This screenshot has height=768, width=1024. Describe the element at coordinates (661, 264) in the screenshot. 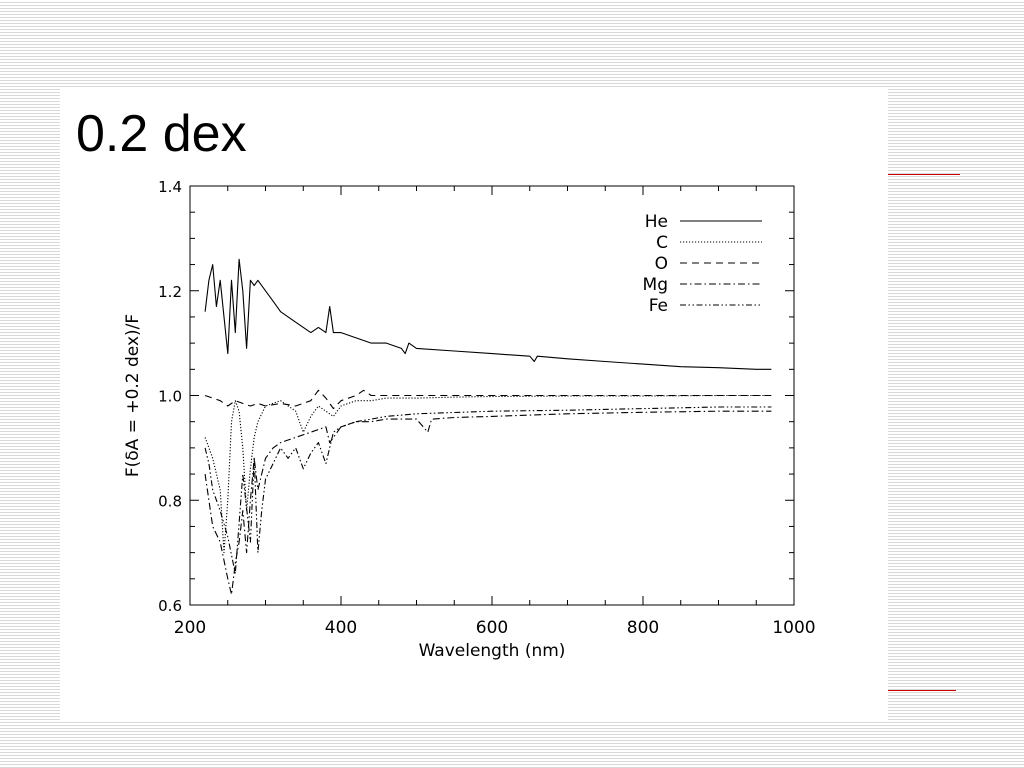

I see `legend-label-o: O` at that location.